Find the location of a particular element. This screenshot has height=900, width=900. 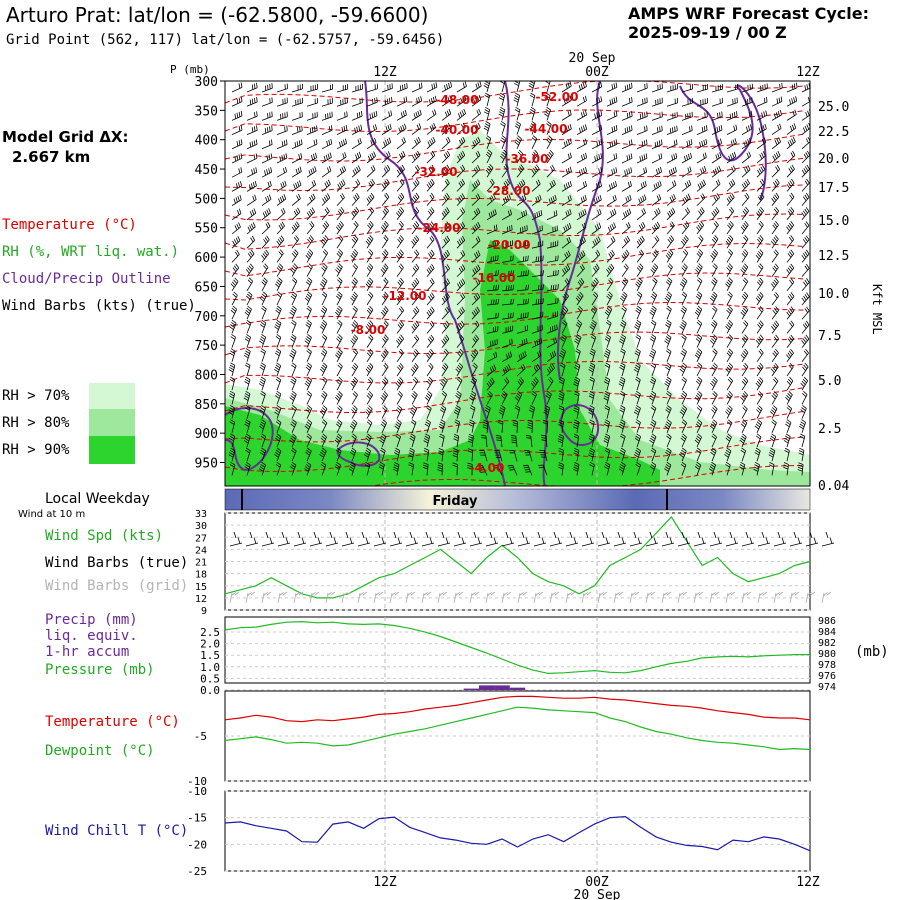

wind-tick-label: 27 is located at coordinates (201, 538).